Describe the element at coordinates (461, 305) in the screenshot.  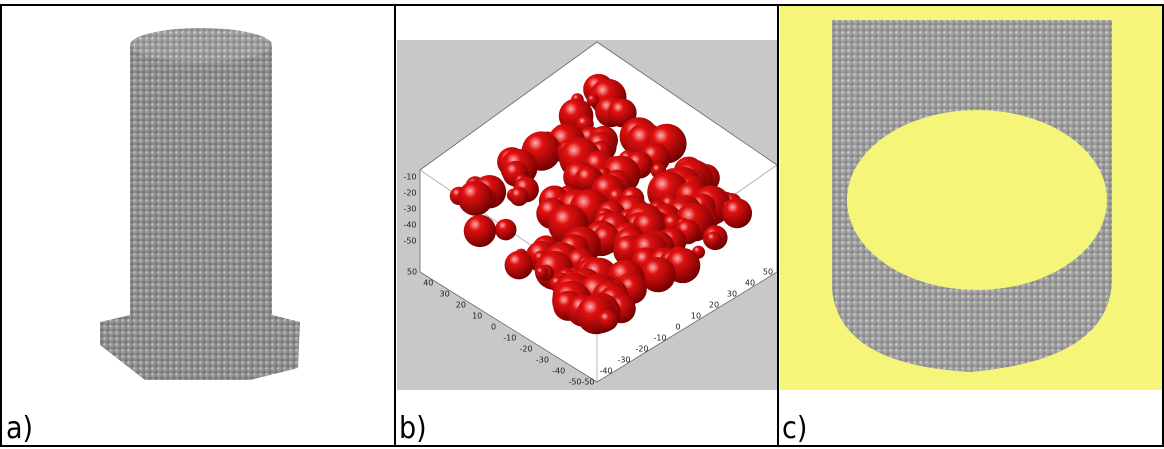
I see `x-tick-label: 20` at that location.